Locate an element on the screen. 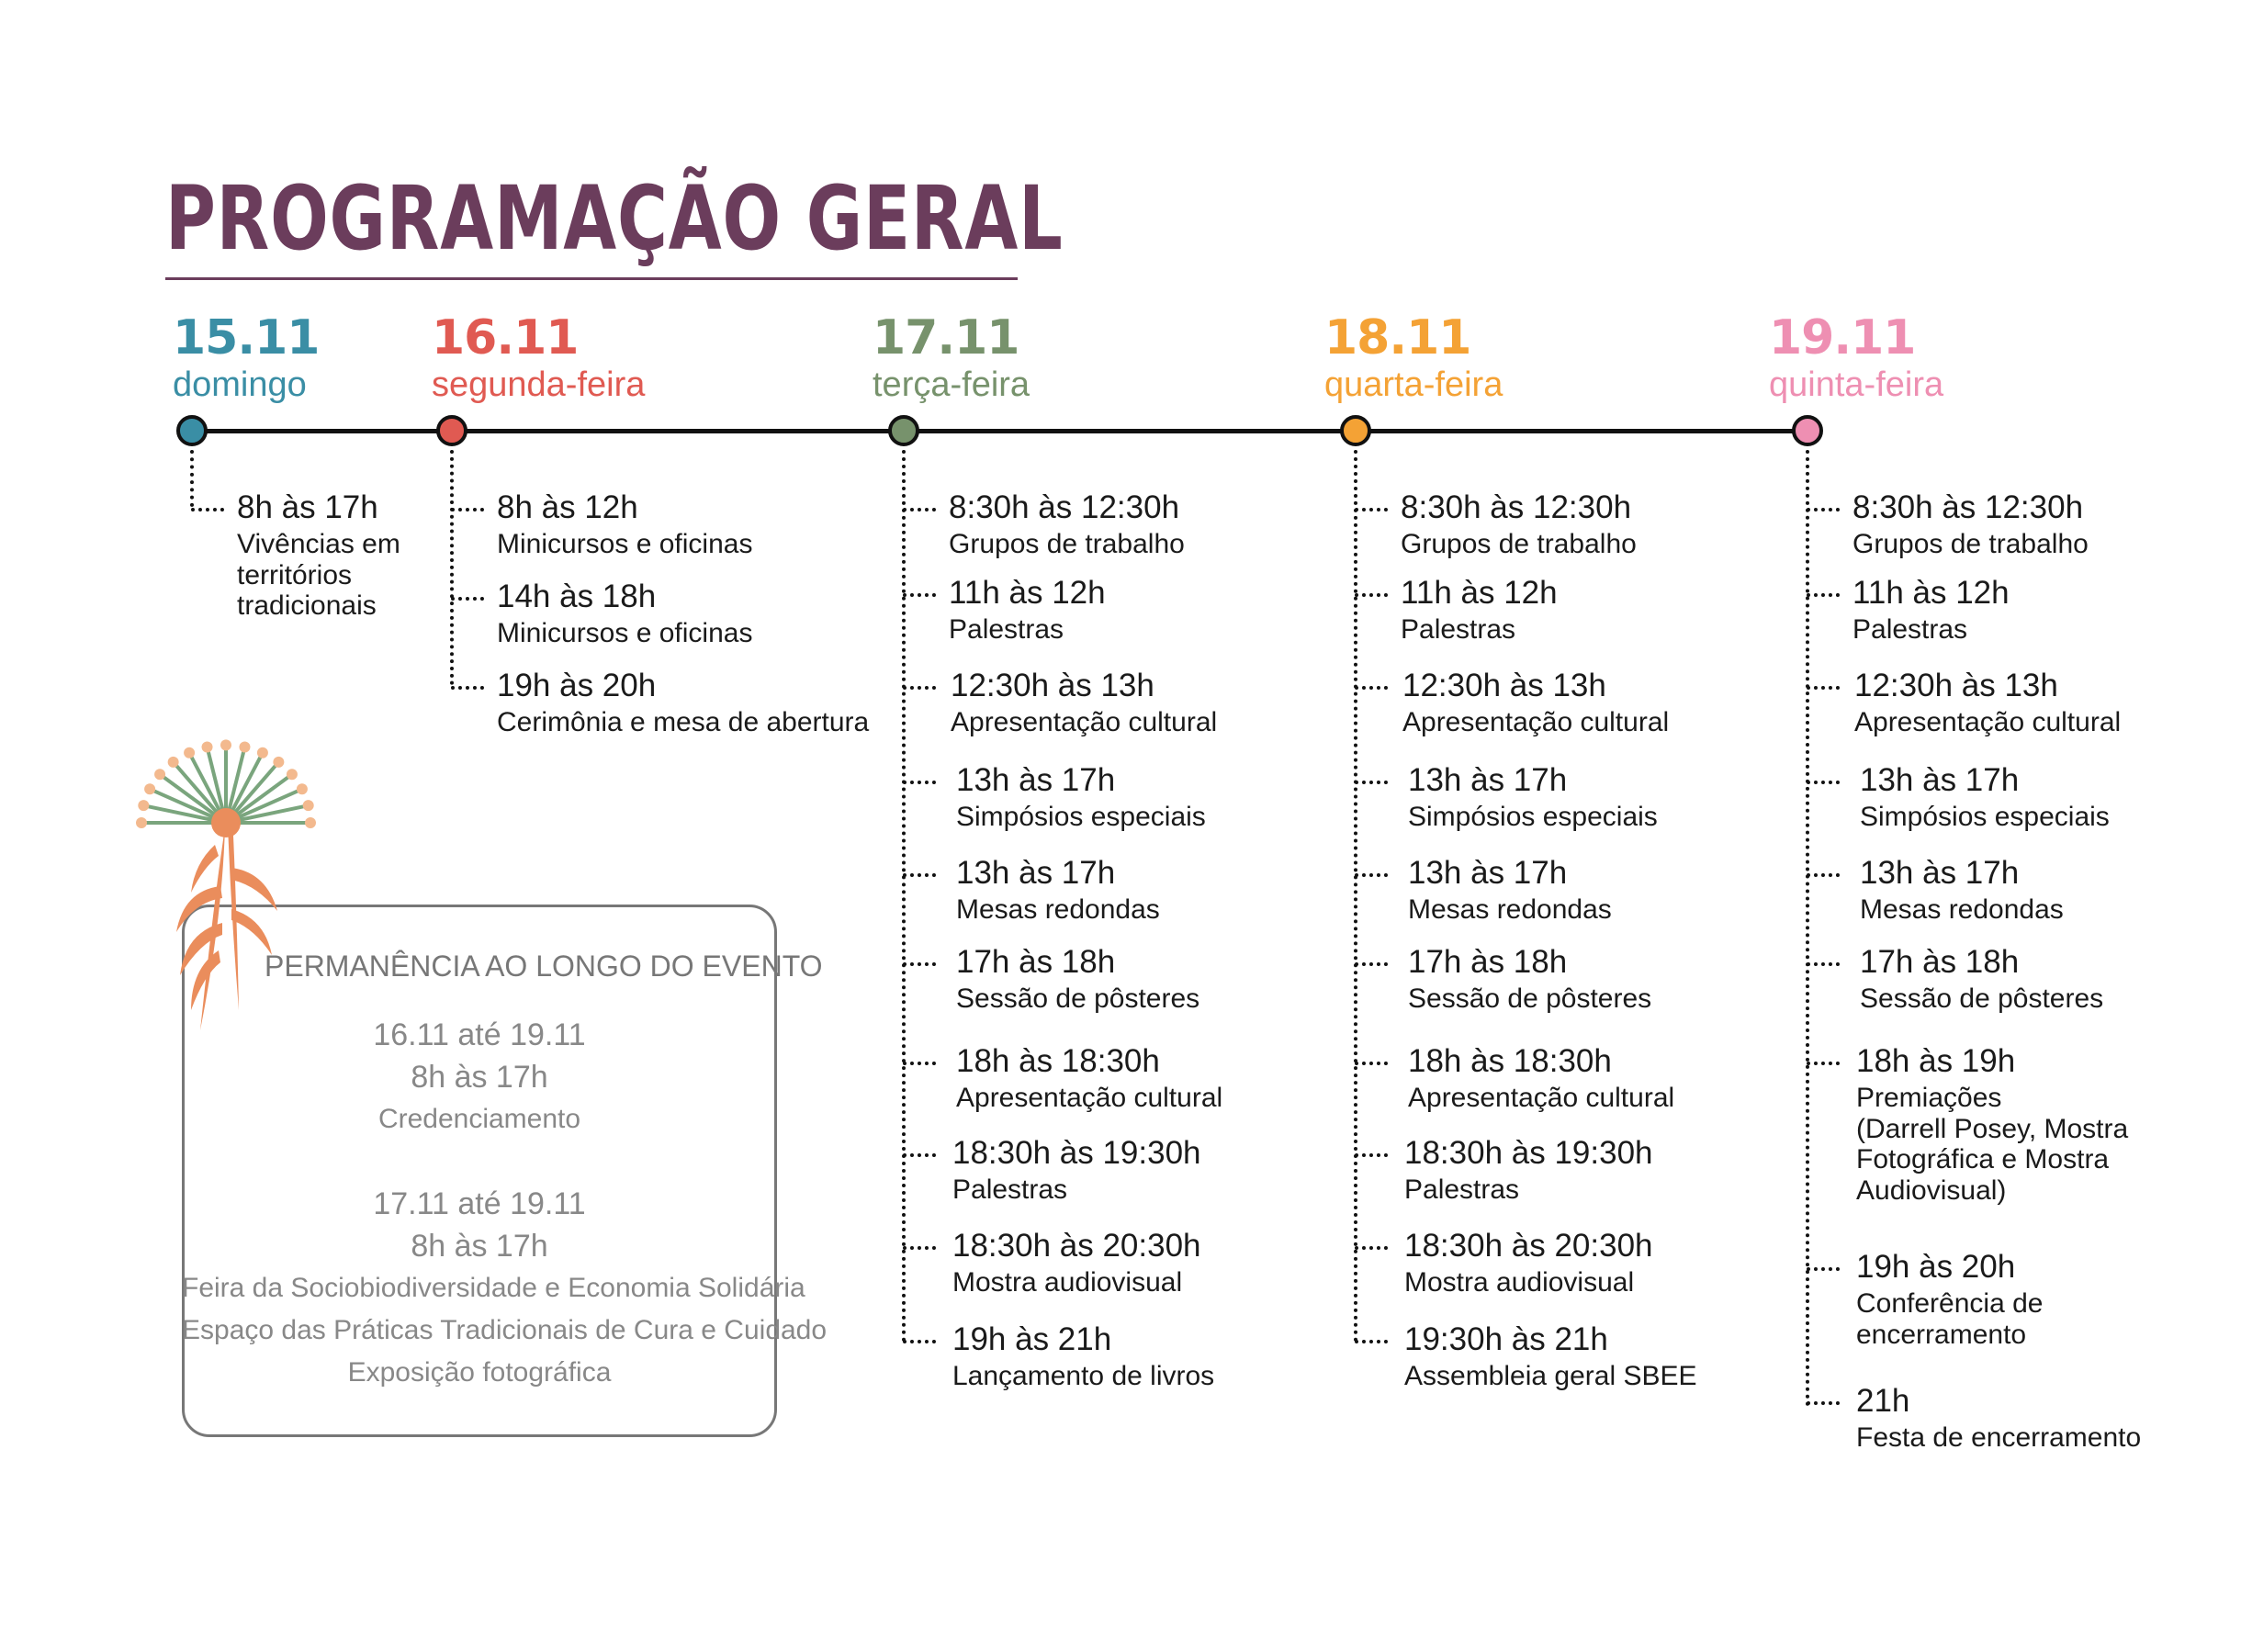  event-17-11: 18:30h às 19:30h Palestras is located at coordinates (1052, 1171).